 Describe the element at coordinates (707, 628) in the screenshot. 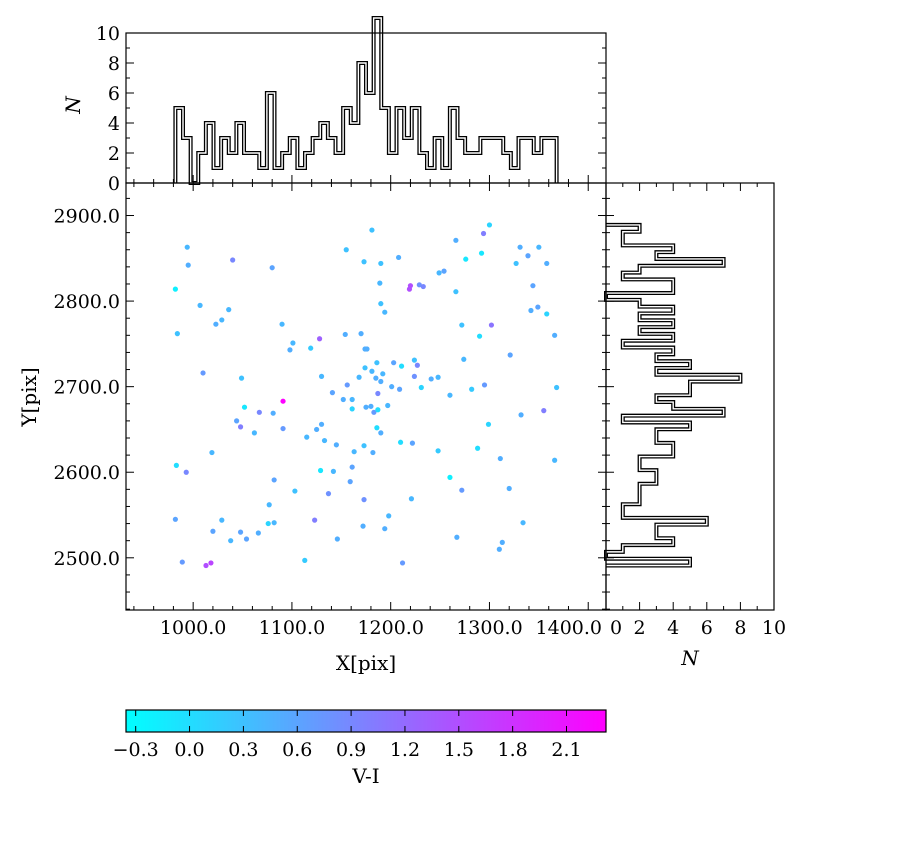

I see `right-hist-x-tick-label: 6` at that location.